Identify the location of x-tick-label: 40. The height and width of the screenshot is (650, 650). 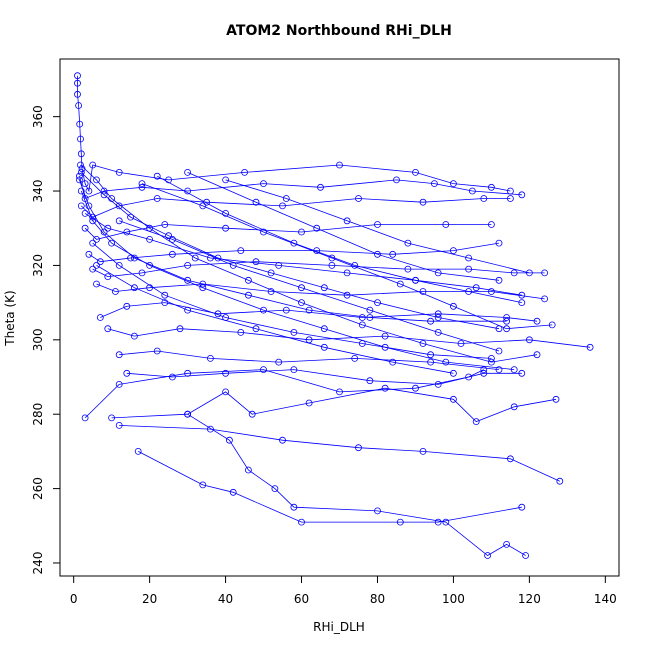
(225, 599).